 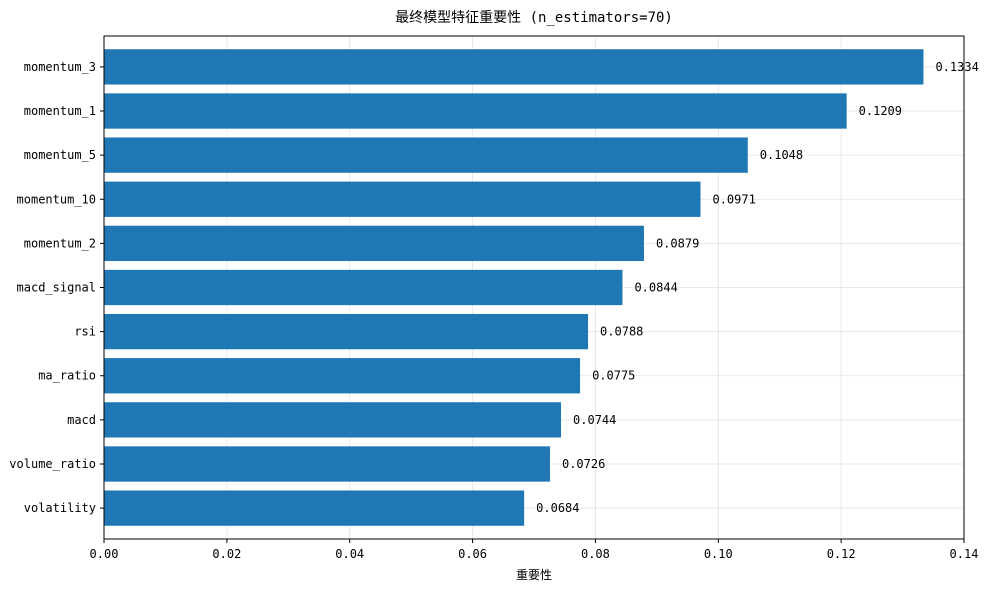 What do you see at coordinates (314, 508) in the screenshot?
I see `bar-volatility` at bounding box center [314, 508].